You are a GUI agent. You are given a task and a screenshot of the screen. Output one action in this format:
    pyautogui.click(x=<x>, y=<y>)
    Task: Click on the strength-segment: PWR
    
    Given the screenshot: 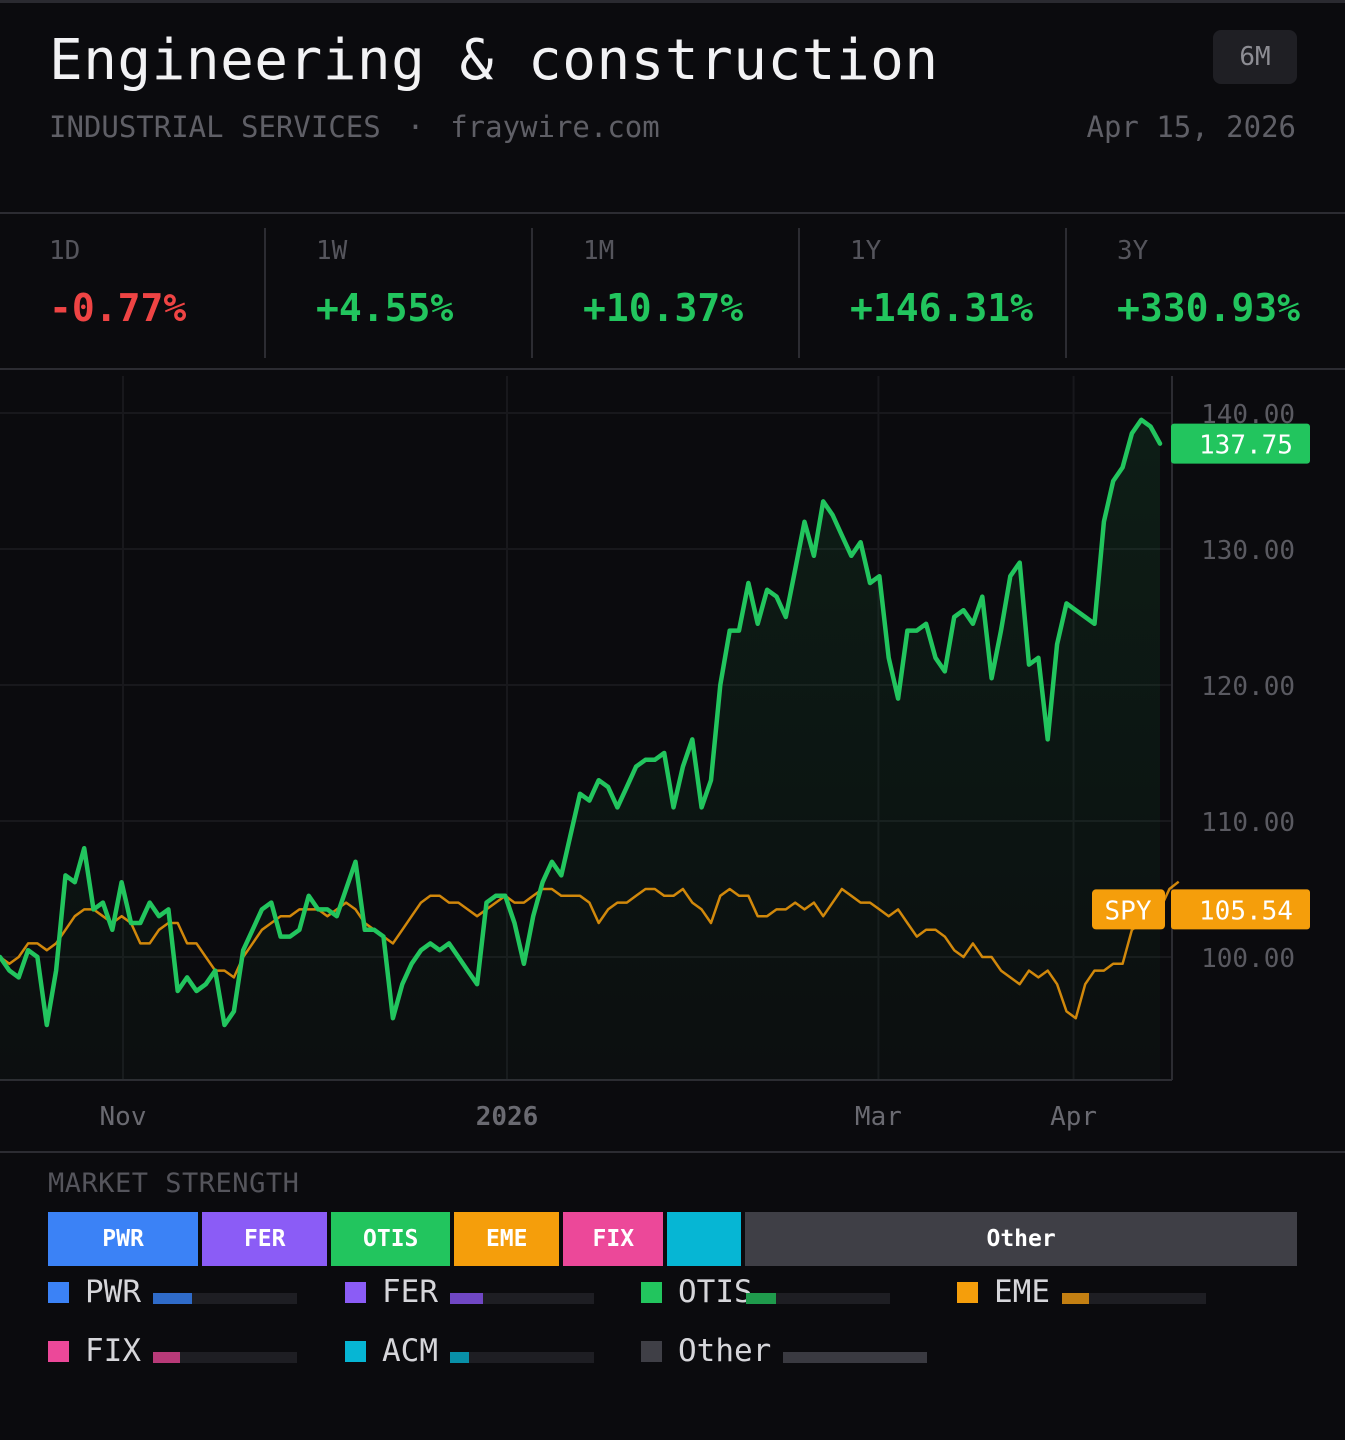 What is the action you would take?
    pyautogui.click(x=123, y=1239)
    